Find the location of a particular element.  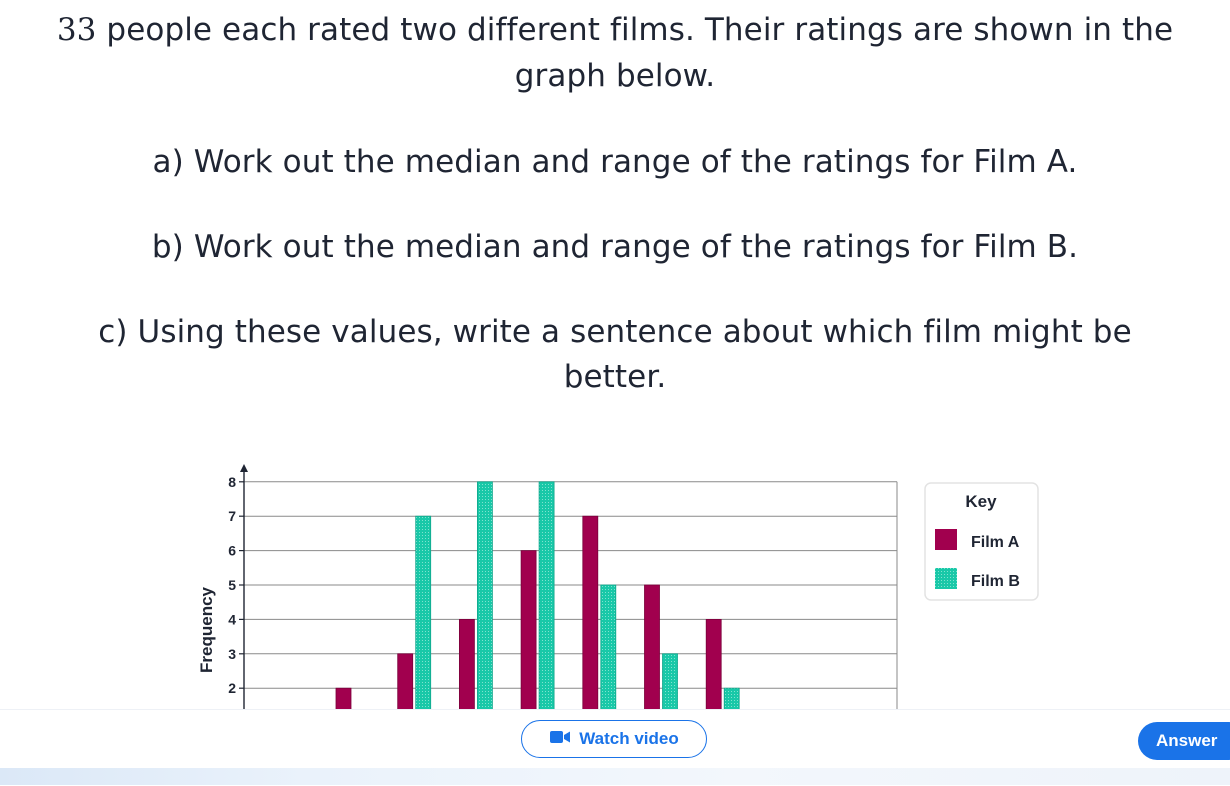

legend-swatch-film-a is located at coordinates (946, 539).